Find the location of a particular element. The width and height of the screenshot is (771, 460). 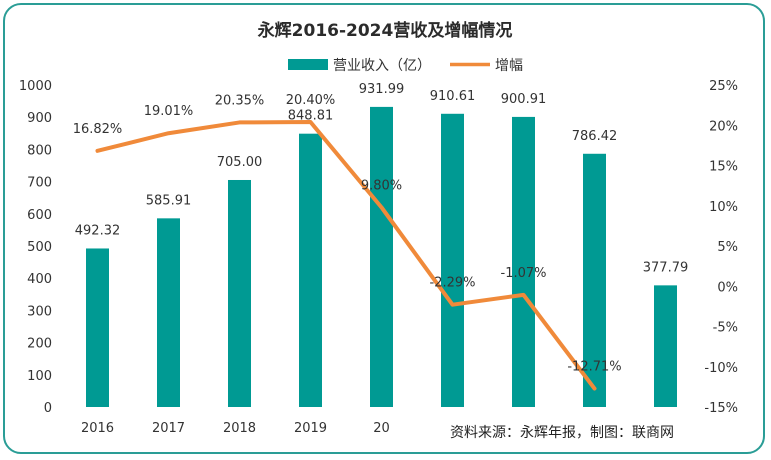

y-left-tick-label: 400 is located at coordinates (39, 279).